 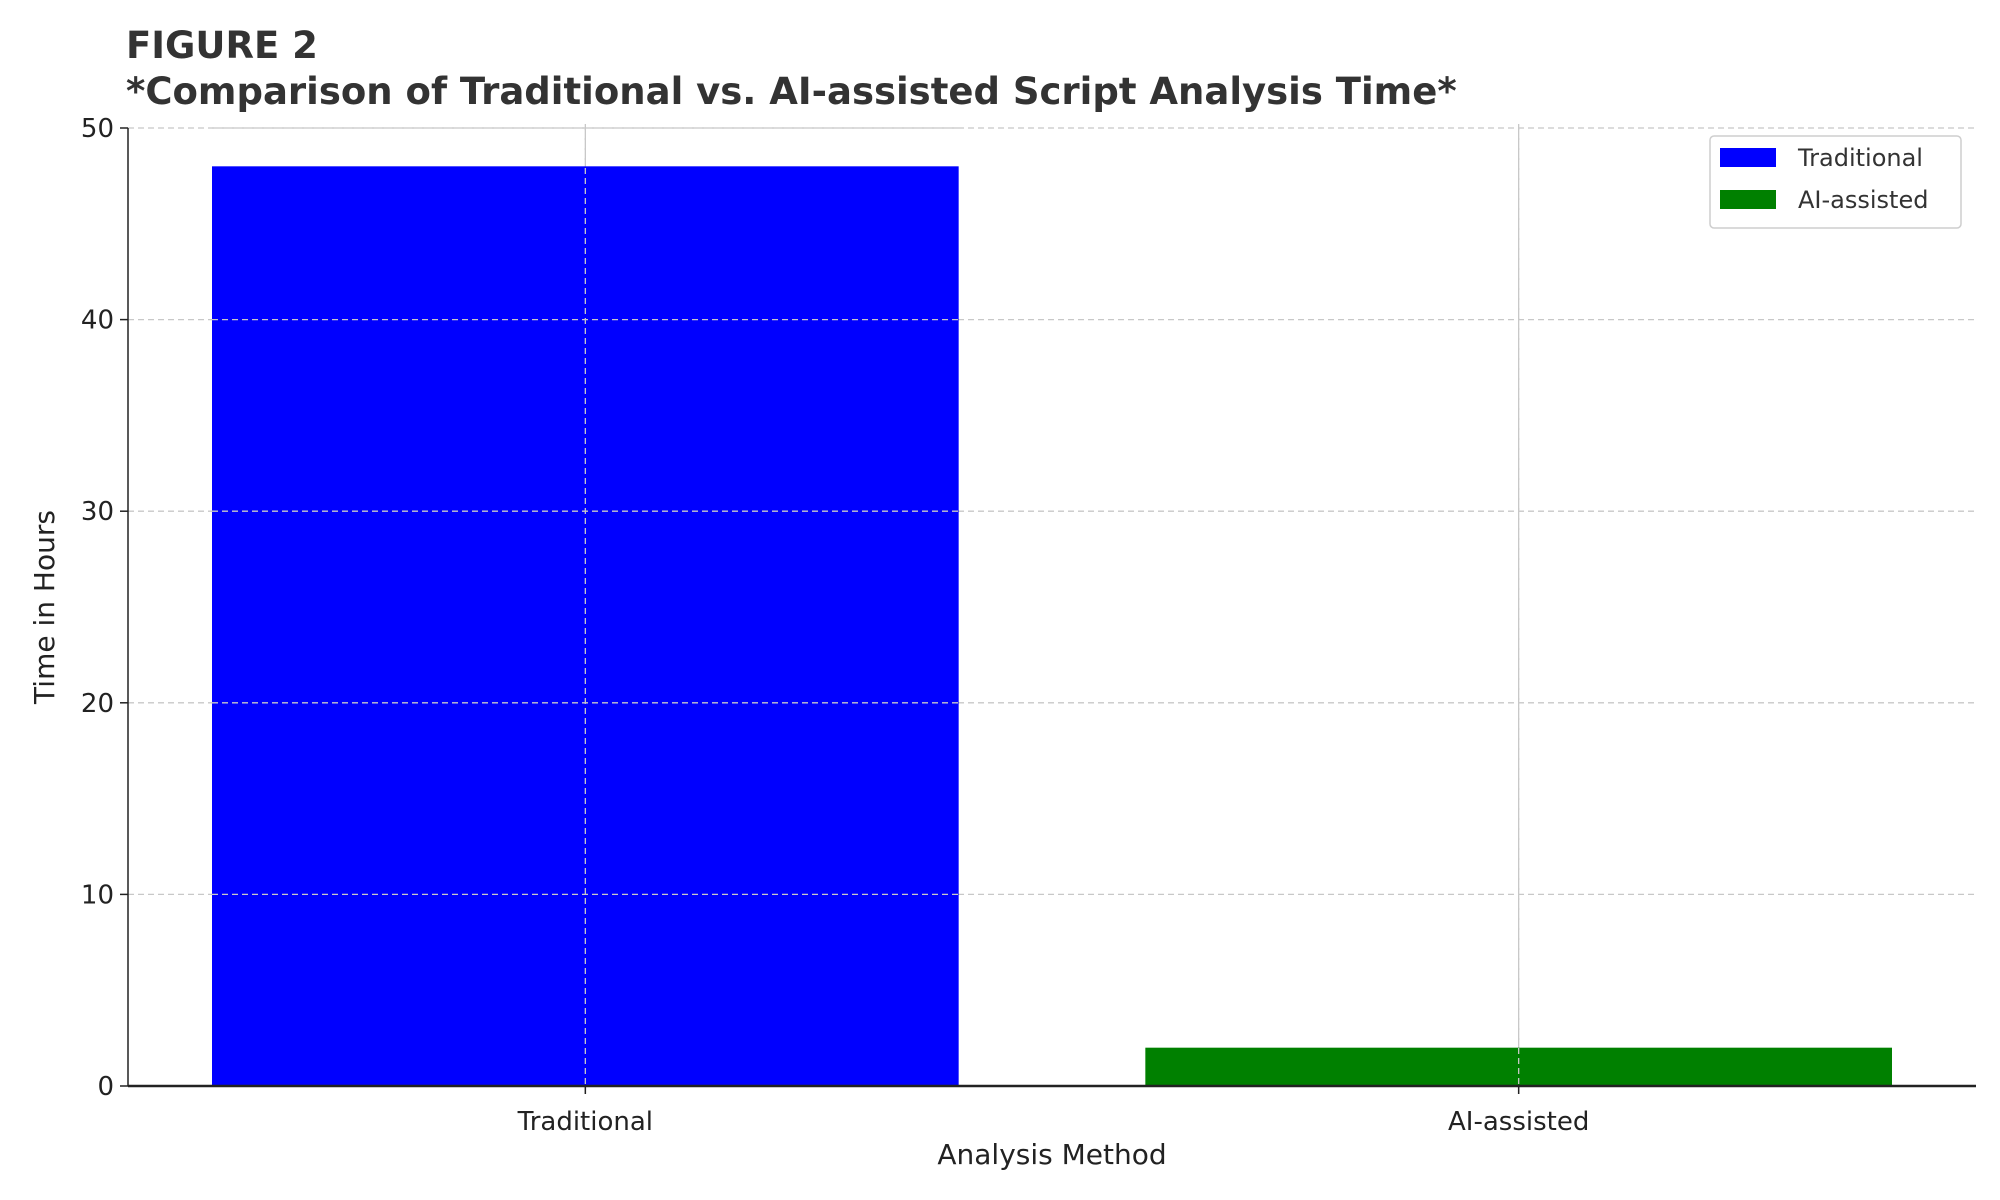 What do you see at coordinates (222, 45) in the screenshot?
I see `chart-title: FIGURE 2` at bounding box center [222, 45].